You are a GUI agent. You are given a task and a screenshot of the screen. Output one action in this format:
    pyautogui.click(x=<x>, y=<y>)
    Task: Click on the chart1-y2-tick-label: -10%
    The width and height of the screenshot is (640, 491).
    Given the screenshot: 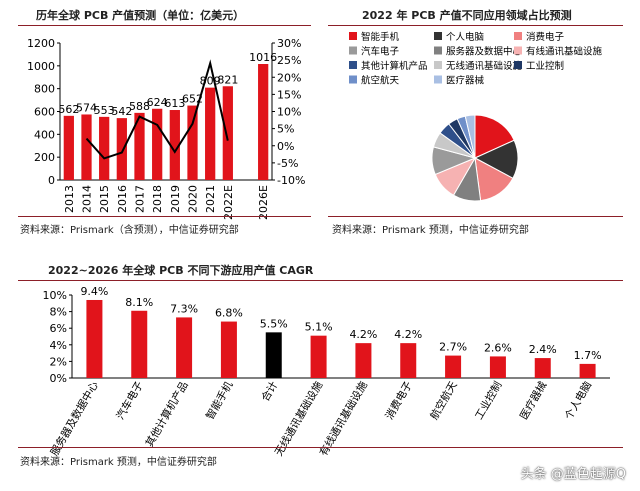 What is the action you would take?
    pyautogui.click(x=291, y=180)
    